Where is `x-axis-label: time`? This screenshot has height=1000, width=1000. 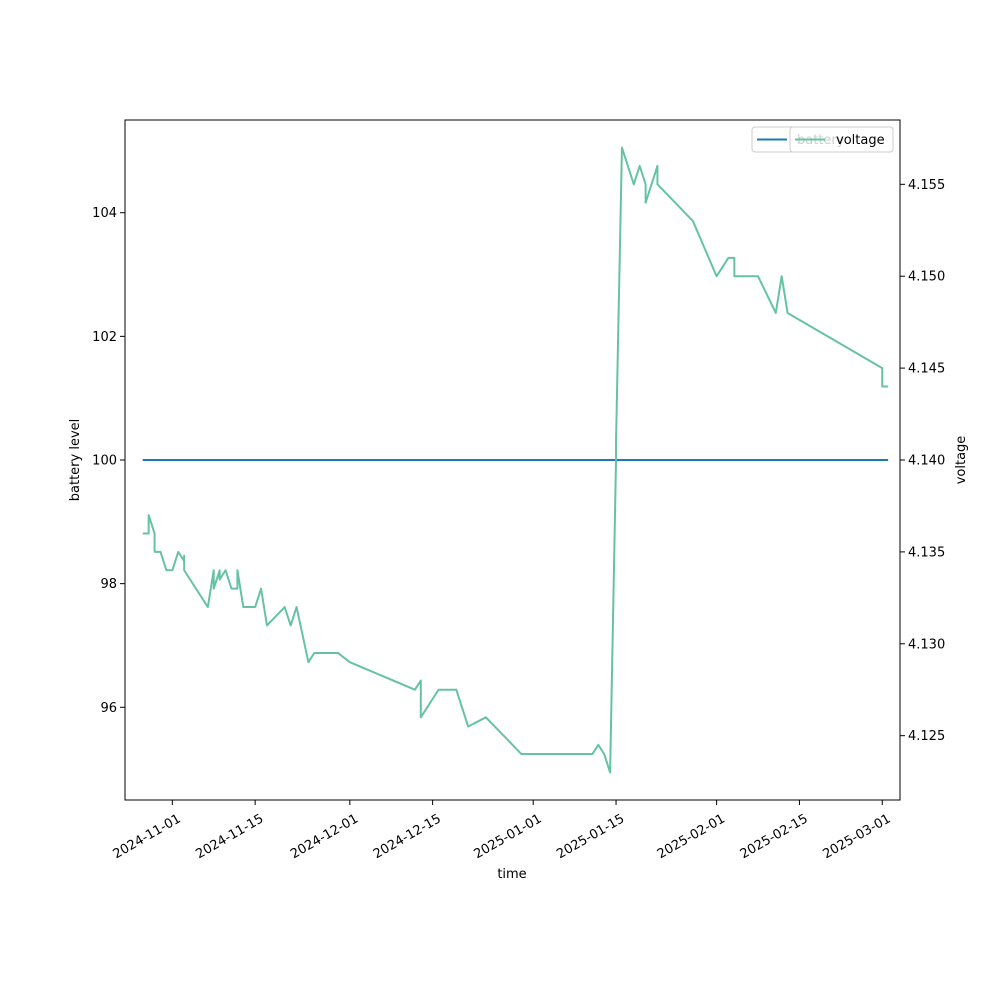
x-axis-label: time is located at coordinates (511, 874).